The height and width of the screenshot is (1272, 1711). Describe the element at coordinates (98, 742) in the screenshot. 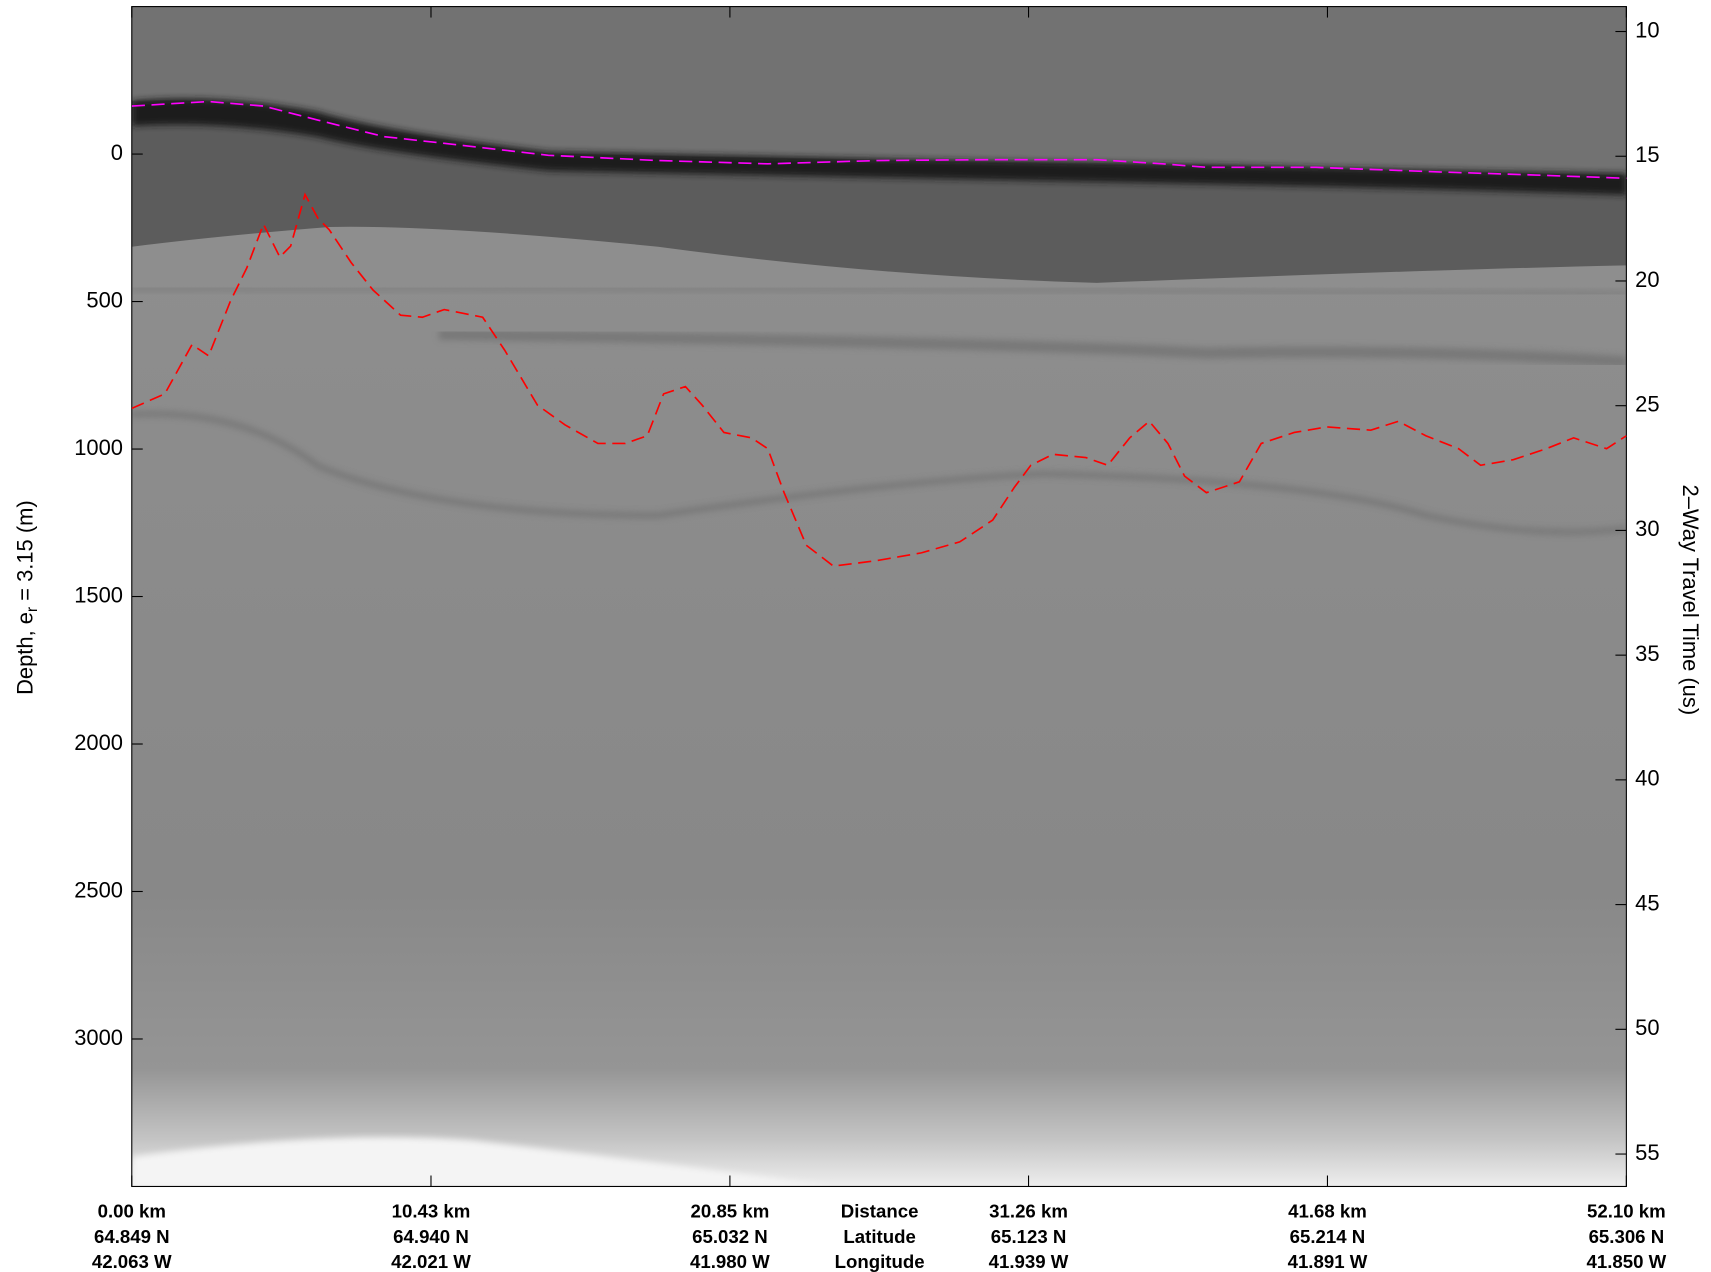

I see `y-tick-label: 2000` at that location.